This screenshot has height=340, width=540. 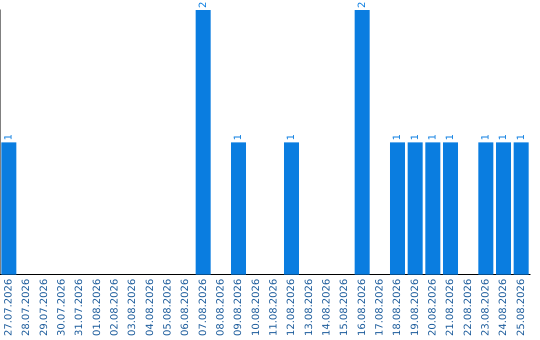 What do you see at coordinates (62, 307) in the screenshot?
I see `x-tick-label: 30.07.2026` at bounding box center [62, 307].